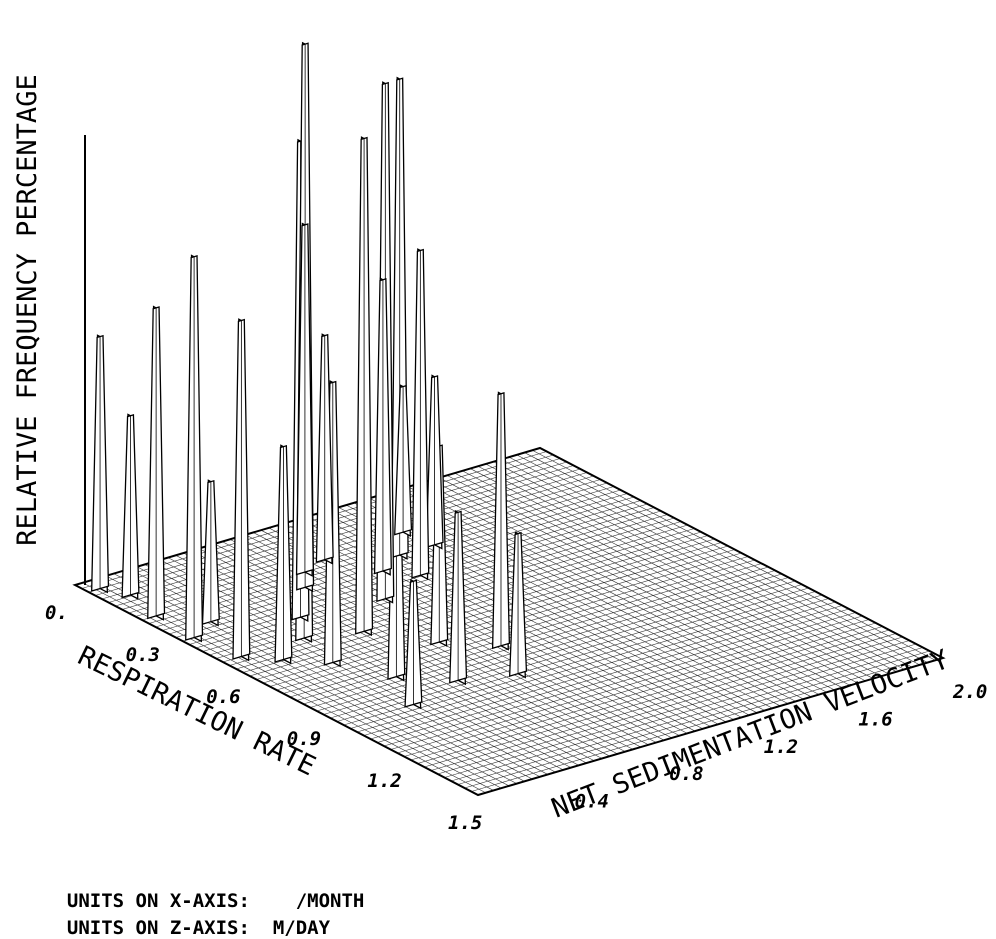 The width and height of the screenshot is (996, 939). What do you see at coordinates (301, 928) in the screenshot?
I see `units-z-value: M/DAY` at bounding box center [301, 928].